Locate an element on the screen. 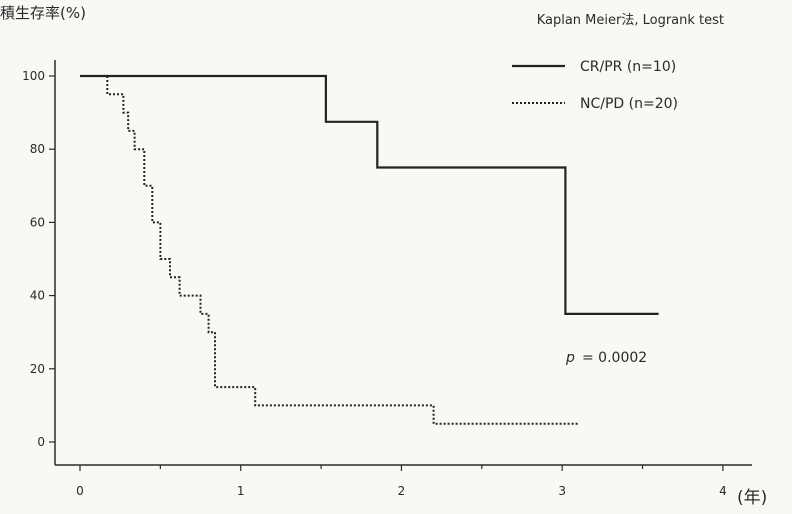  p-value-annotation: p = 0.0002 is located at coordinates (606, 358).